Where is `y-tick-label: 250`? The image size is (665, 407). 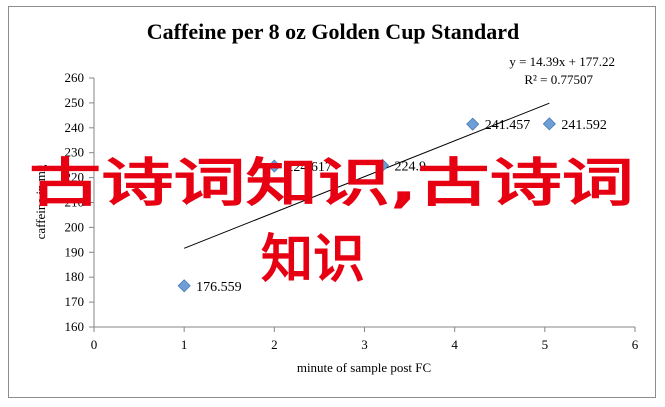 y-tick-label: 250 is located at coordinates (75, 102).